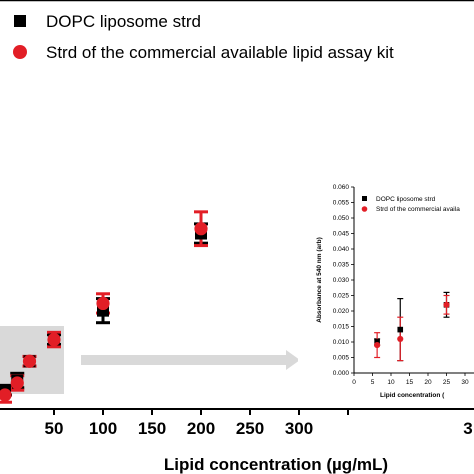  I want to click on inset-x-tick-label: 5, so click(373, 382).